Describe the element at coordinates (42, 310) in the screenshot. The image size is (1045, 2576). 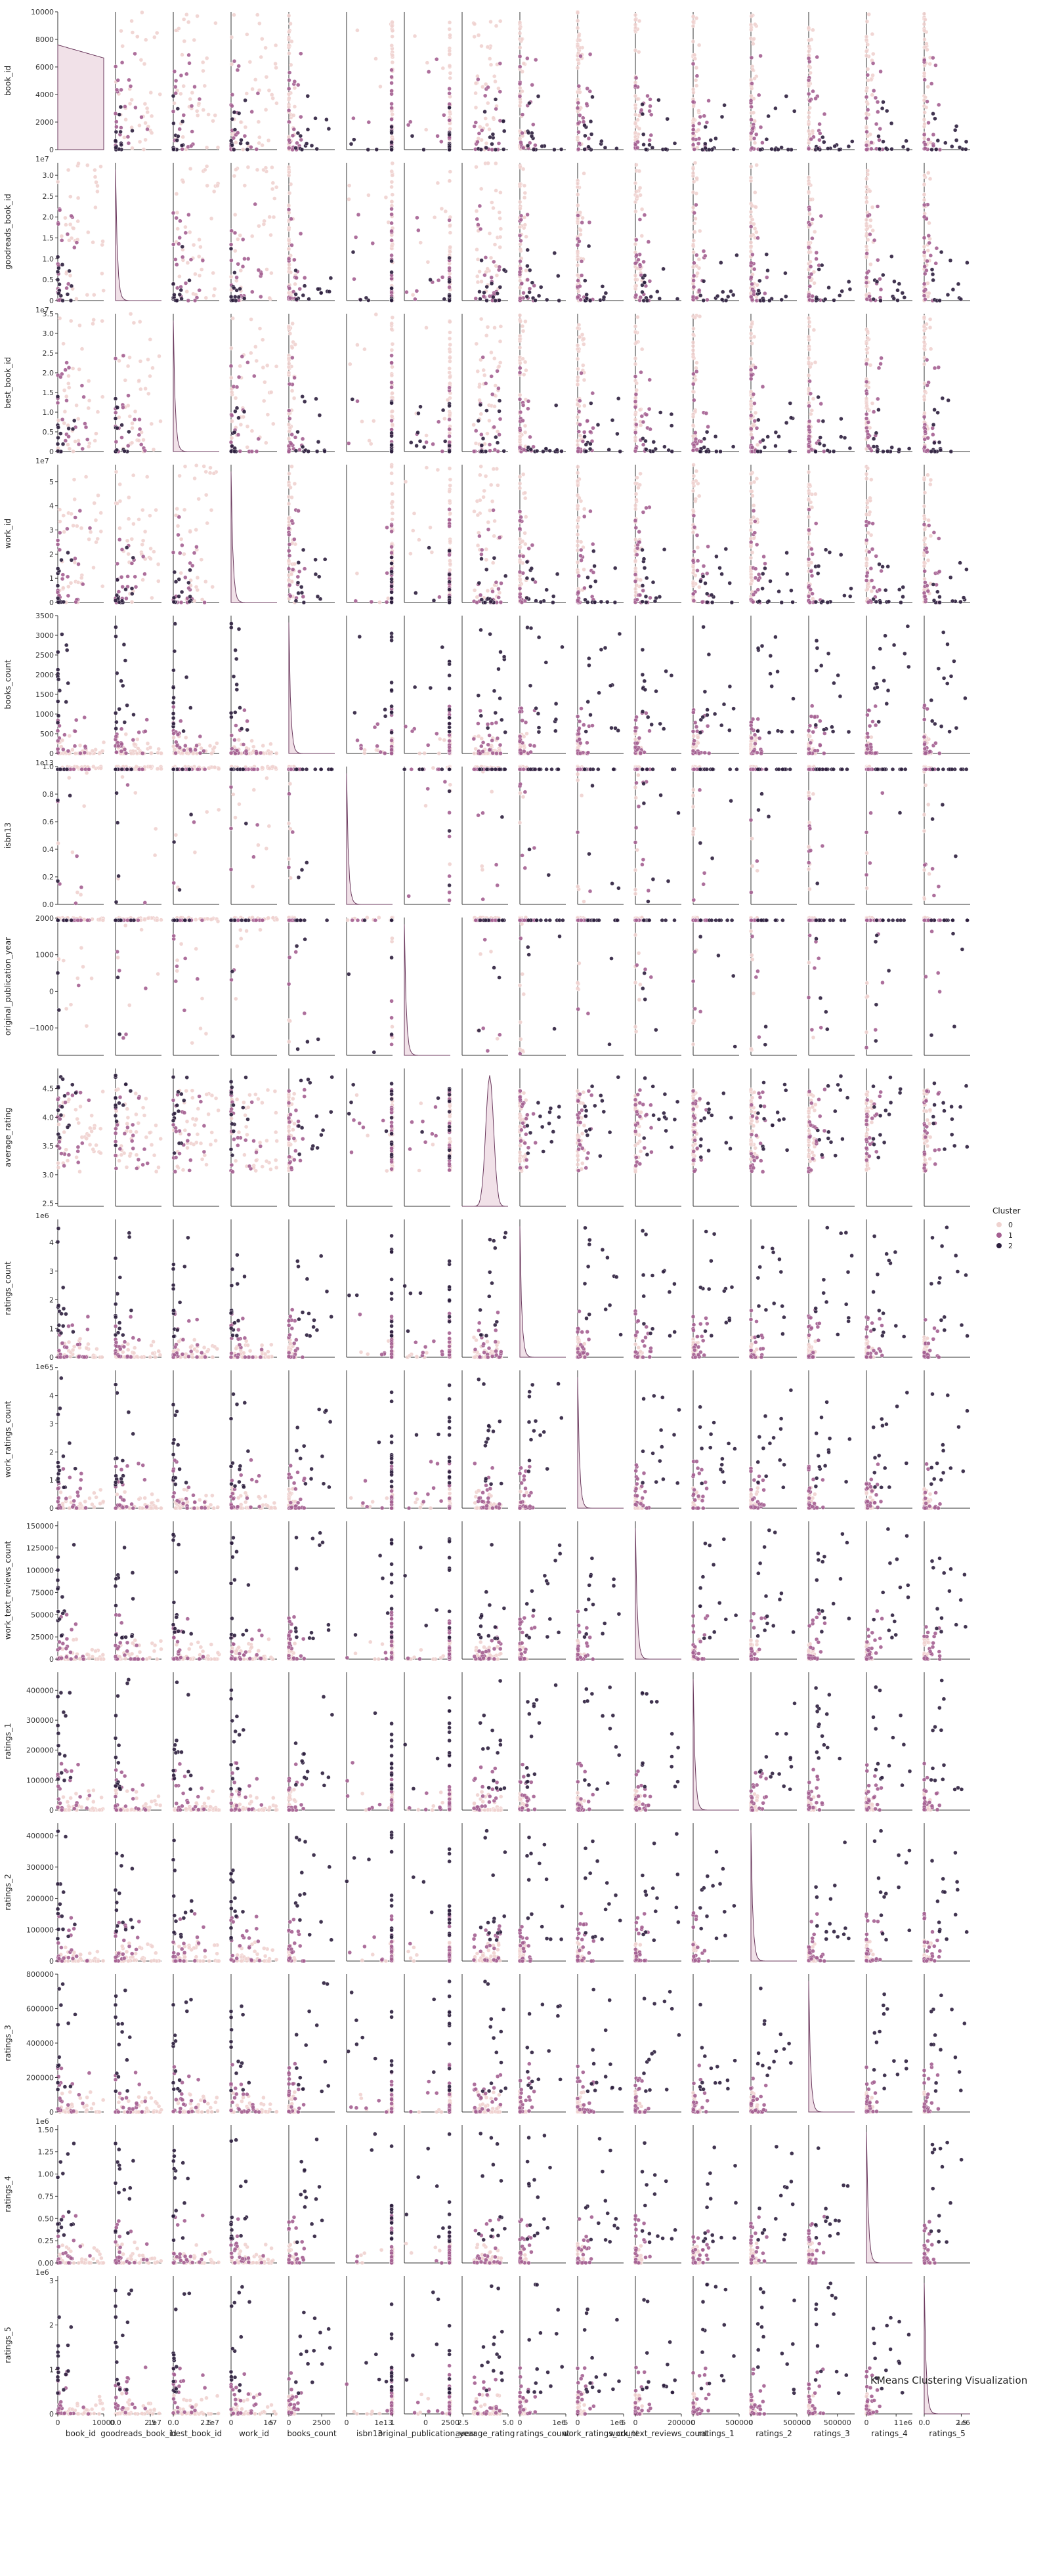
I see `y-axis-exponent: 1e7` at that location.